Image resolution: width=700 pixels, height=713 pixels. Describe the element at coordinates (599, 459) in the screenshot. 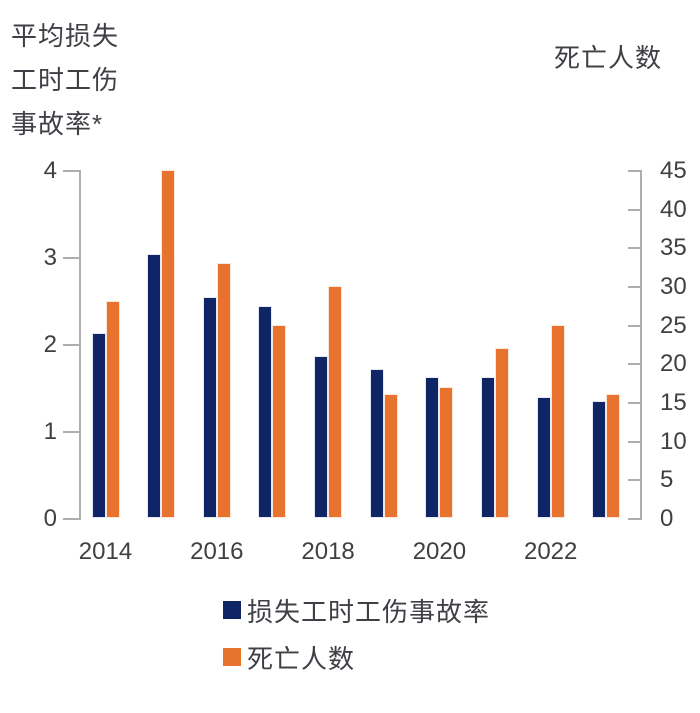

I see `bar-rate-2023` at that location.